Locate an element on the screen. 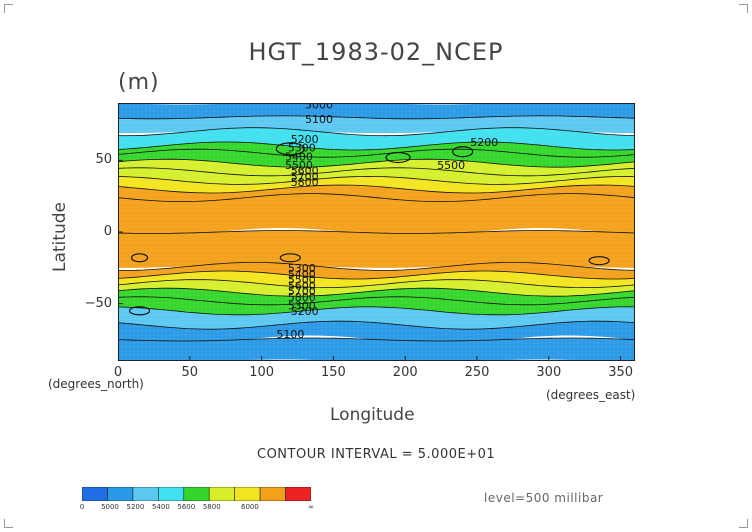  x-tick-label: 150 is located at coordinates (333, 372).